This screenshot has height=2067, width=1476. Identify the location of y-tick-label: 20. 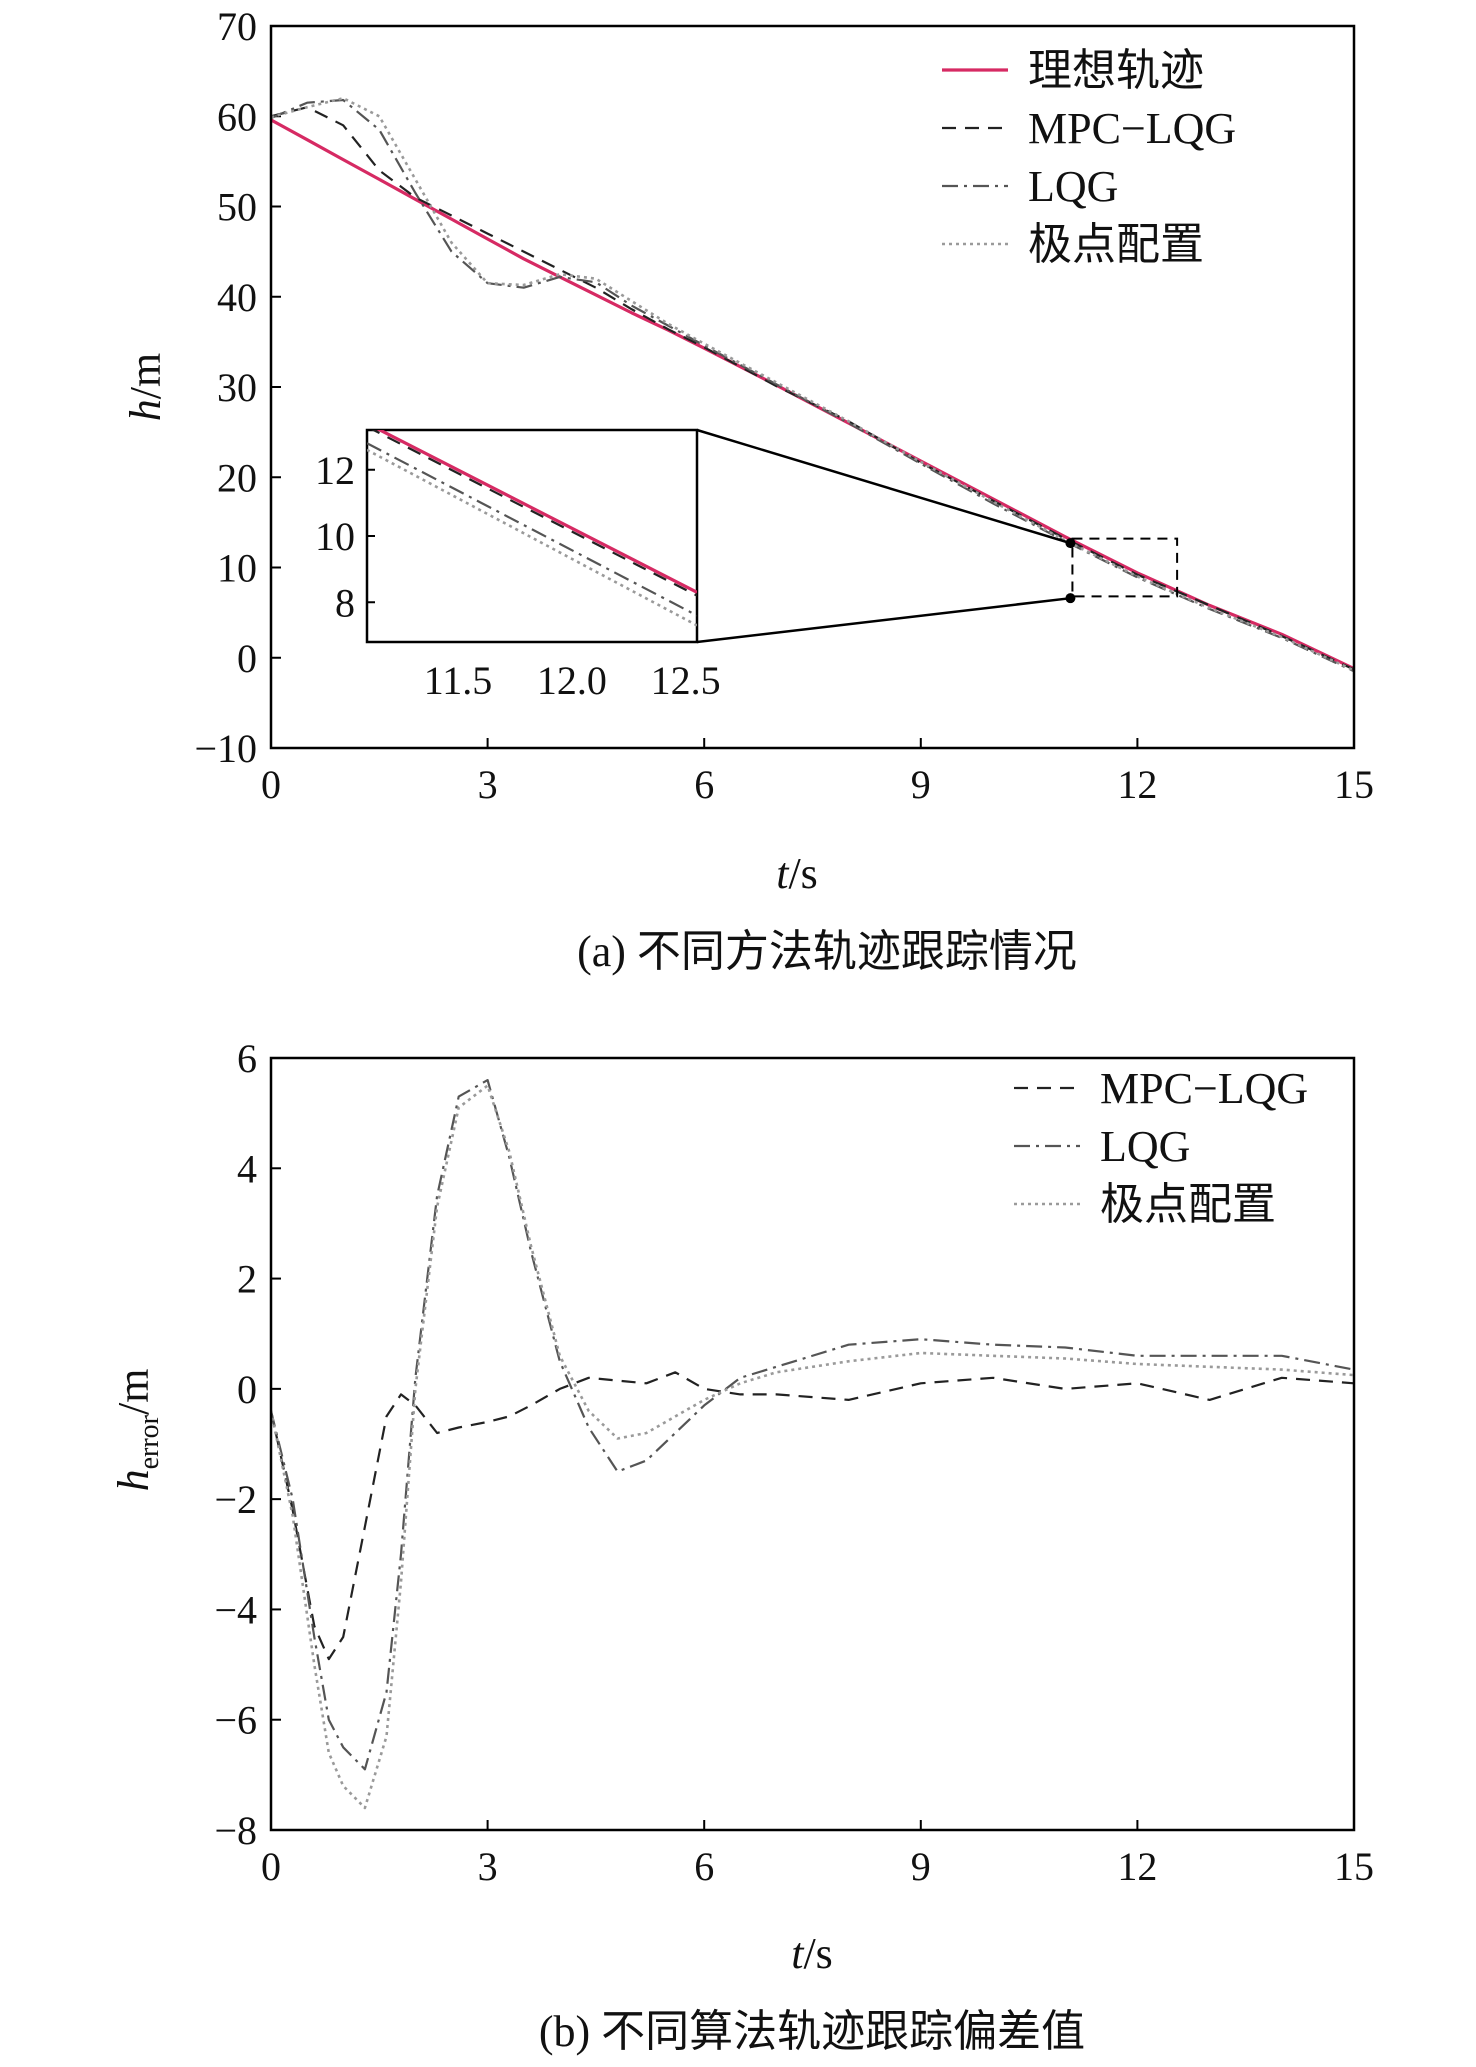
(237, 477).